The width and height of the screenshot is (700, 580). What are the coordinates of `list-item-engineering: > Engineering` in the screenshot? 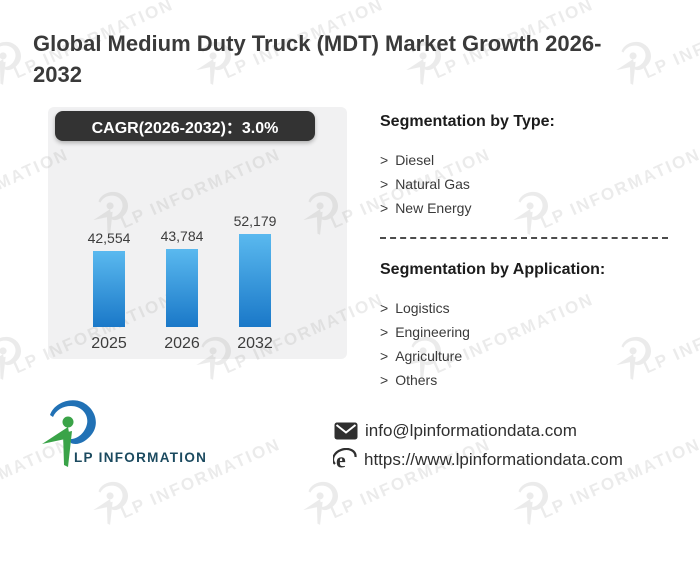 It's located at (425, 332).